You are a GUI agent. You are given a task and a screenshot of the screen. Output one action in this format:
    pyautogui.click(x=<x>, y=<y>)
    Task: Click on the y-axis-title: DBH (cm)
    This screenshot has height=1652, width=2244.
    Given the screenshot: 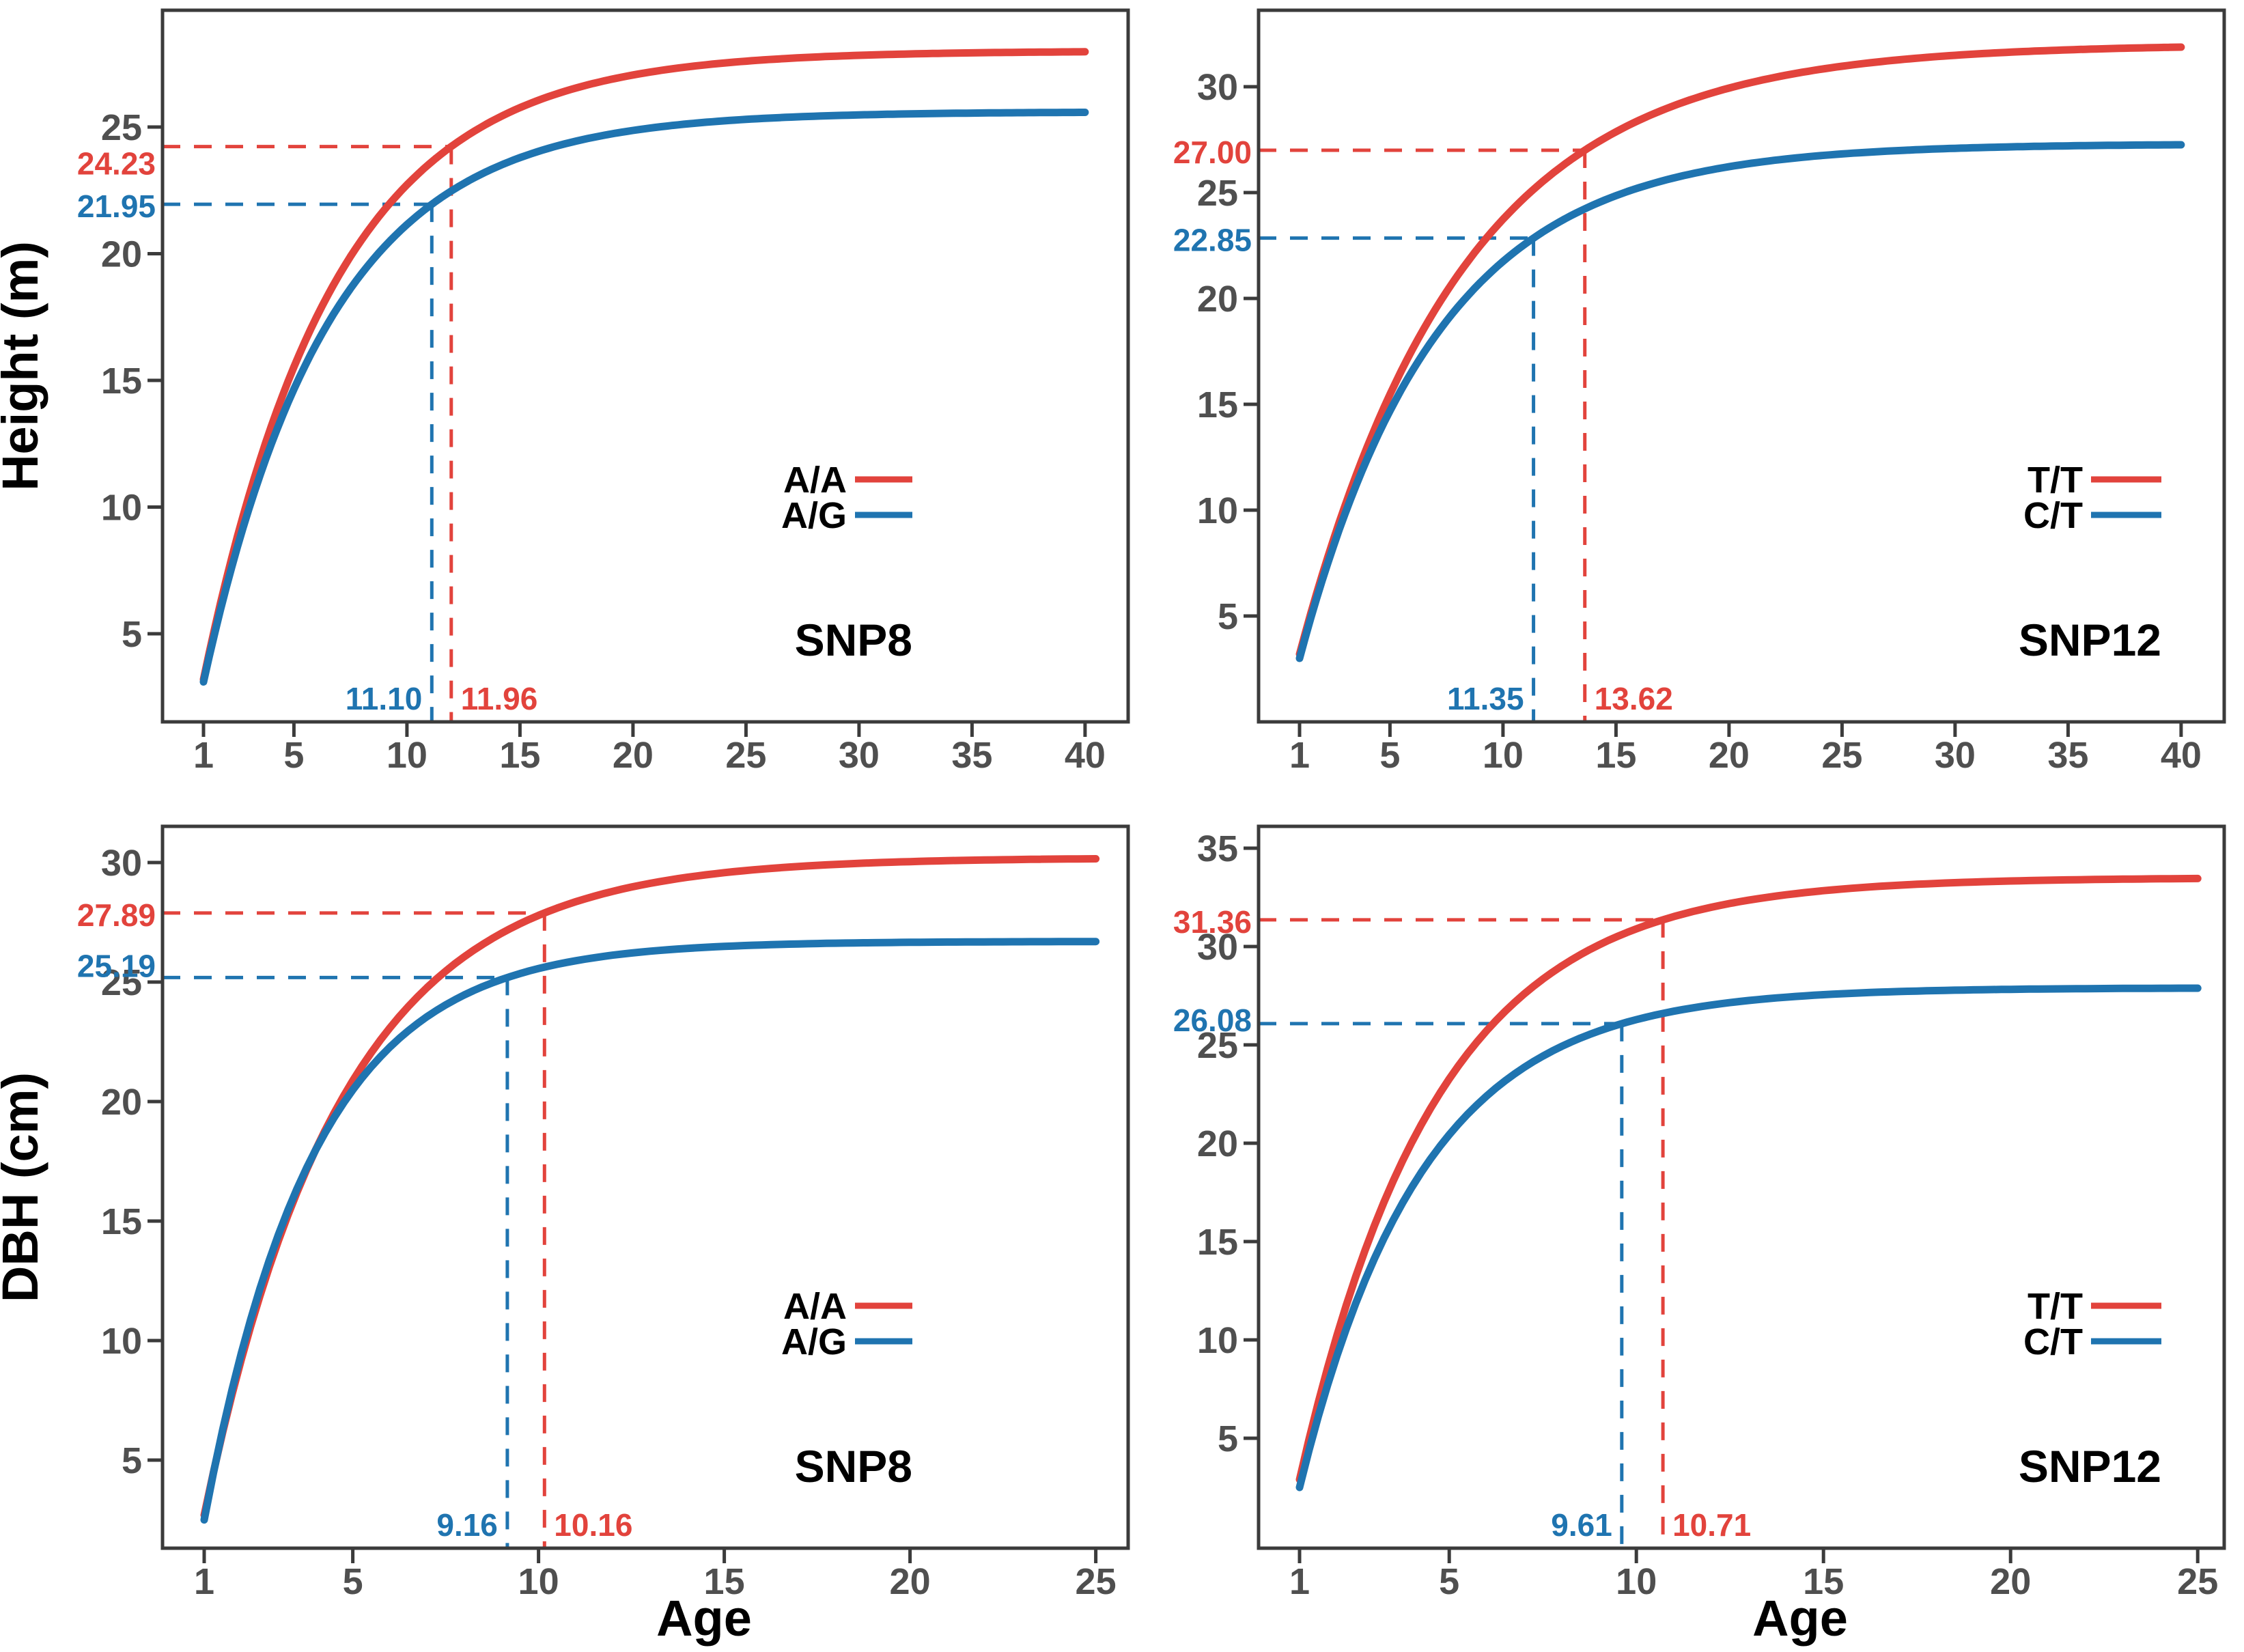 What is the action you would take?
    pyautogui.click(x=24, y=1187)
    